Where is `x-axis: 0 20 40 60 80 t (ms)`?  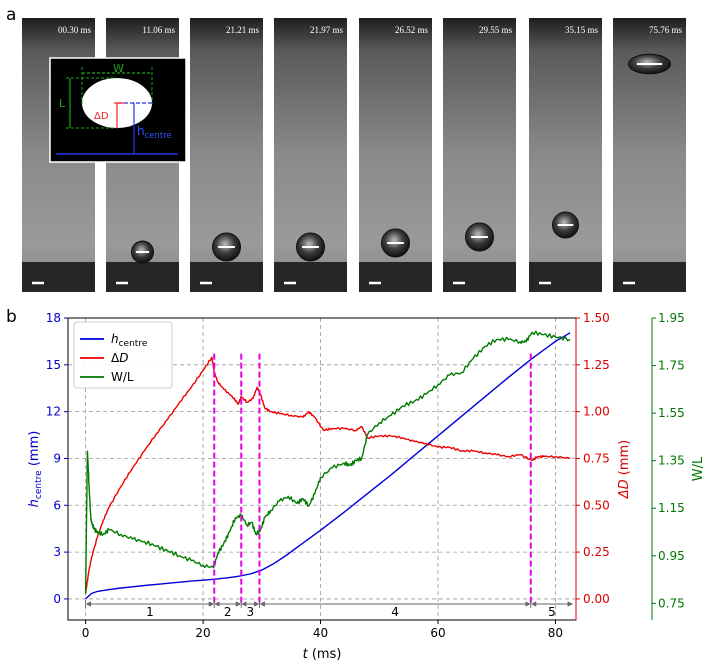 x-axis: 0 20 40 60 80 t (ms) is located at coordinates (322, 641).